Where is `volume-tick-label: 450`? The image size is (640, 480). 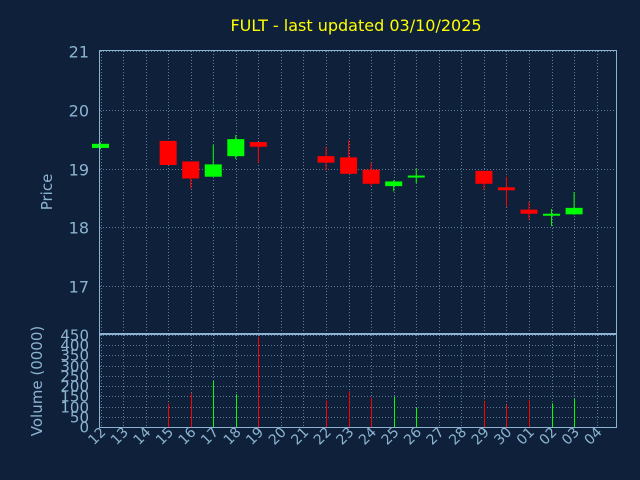 volume-tick-label: 450 is located at coordinates (74, 336).